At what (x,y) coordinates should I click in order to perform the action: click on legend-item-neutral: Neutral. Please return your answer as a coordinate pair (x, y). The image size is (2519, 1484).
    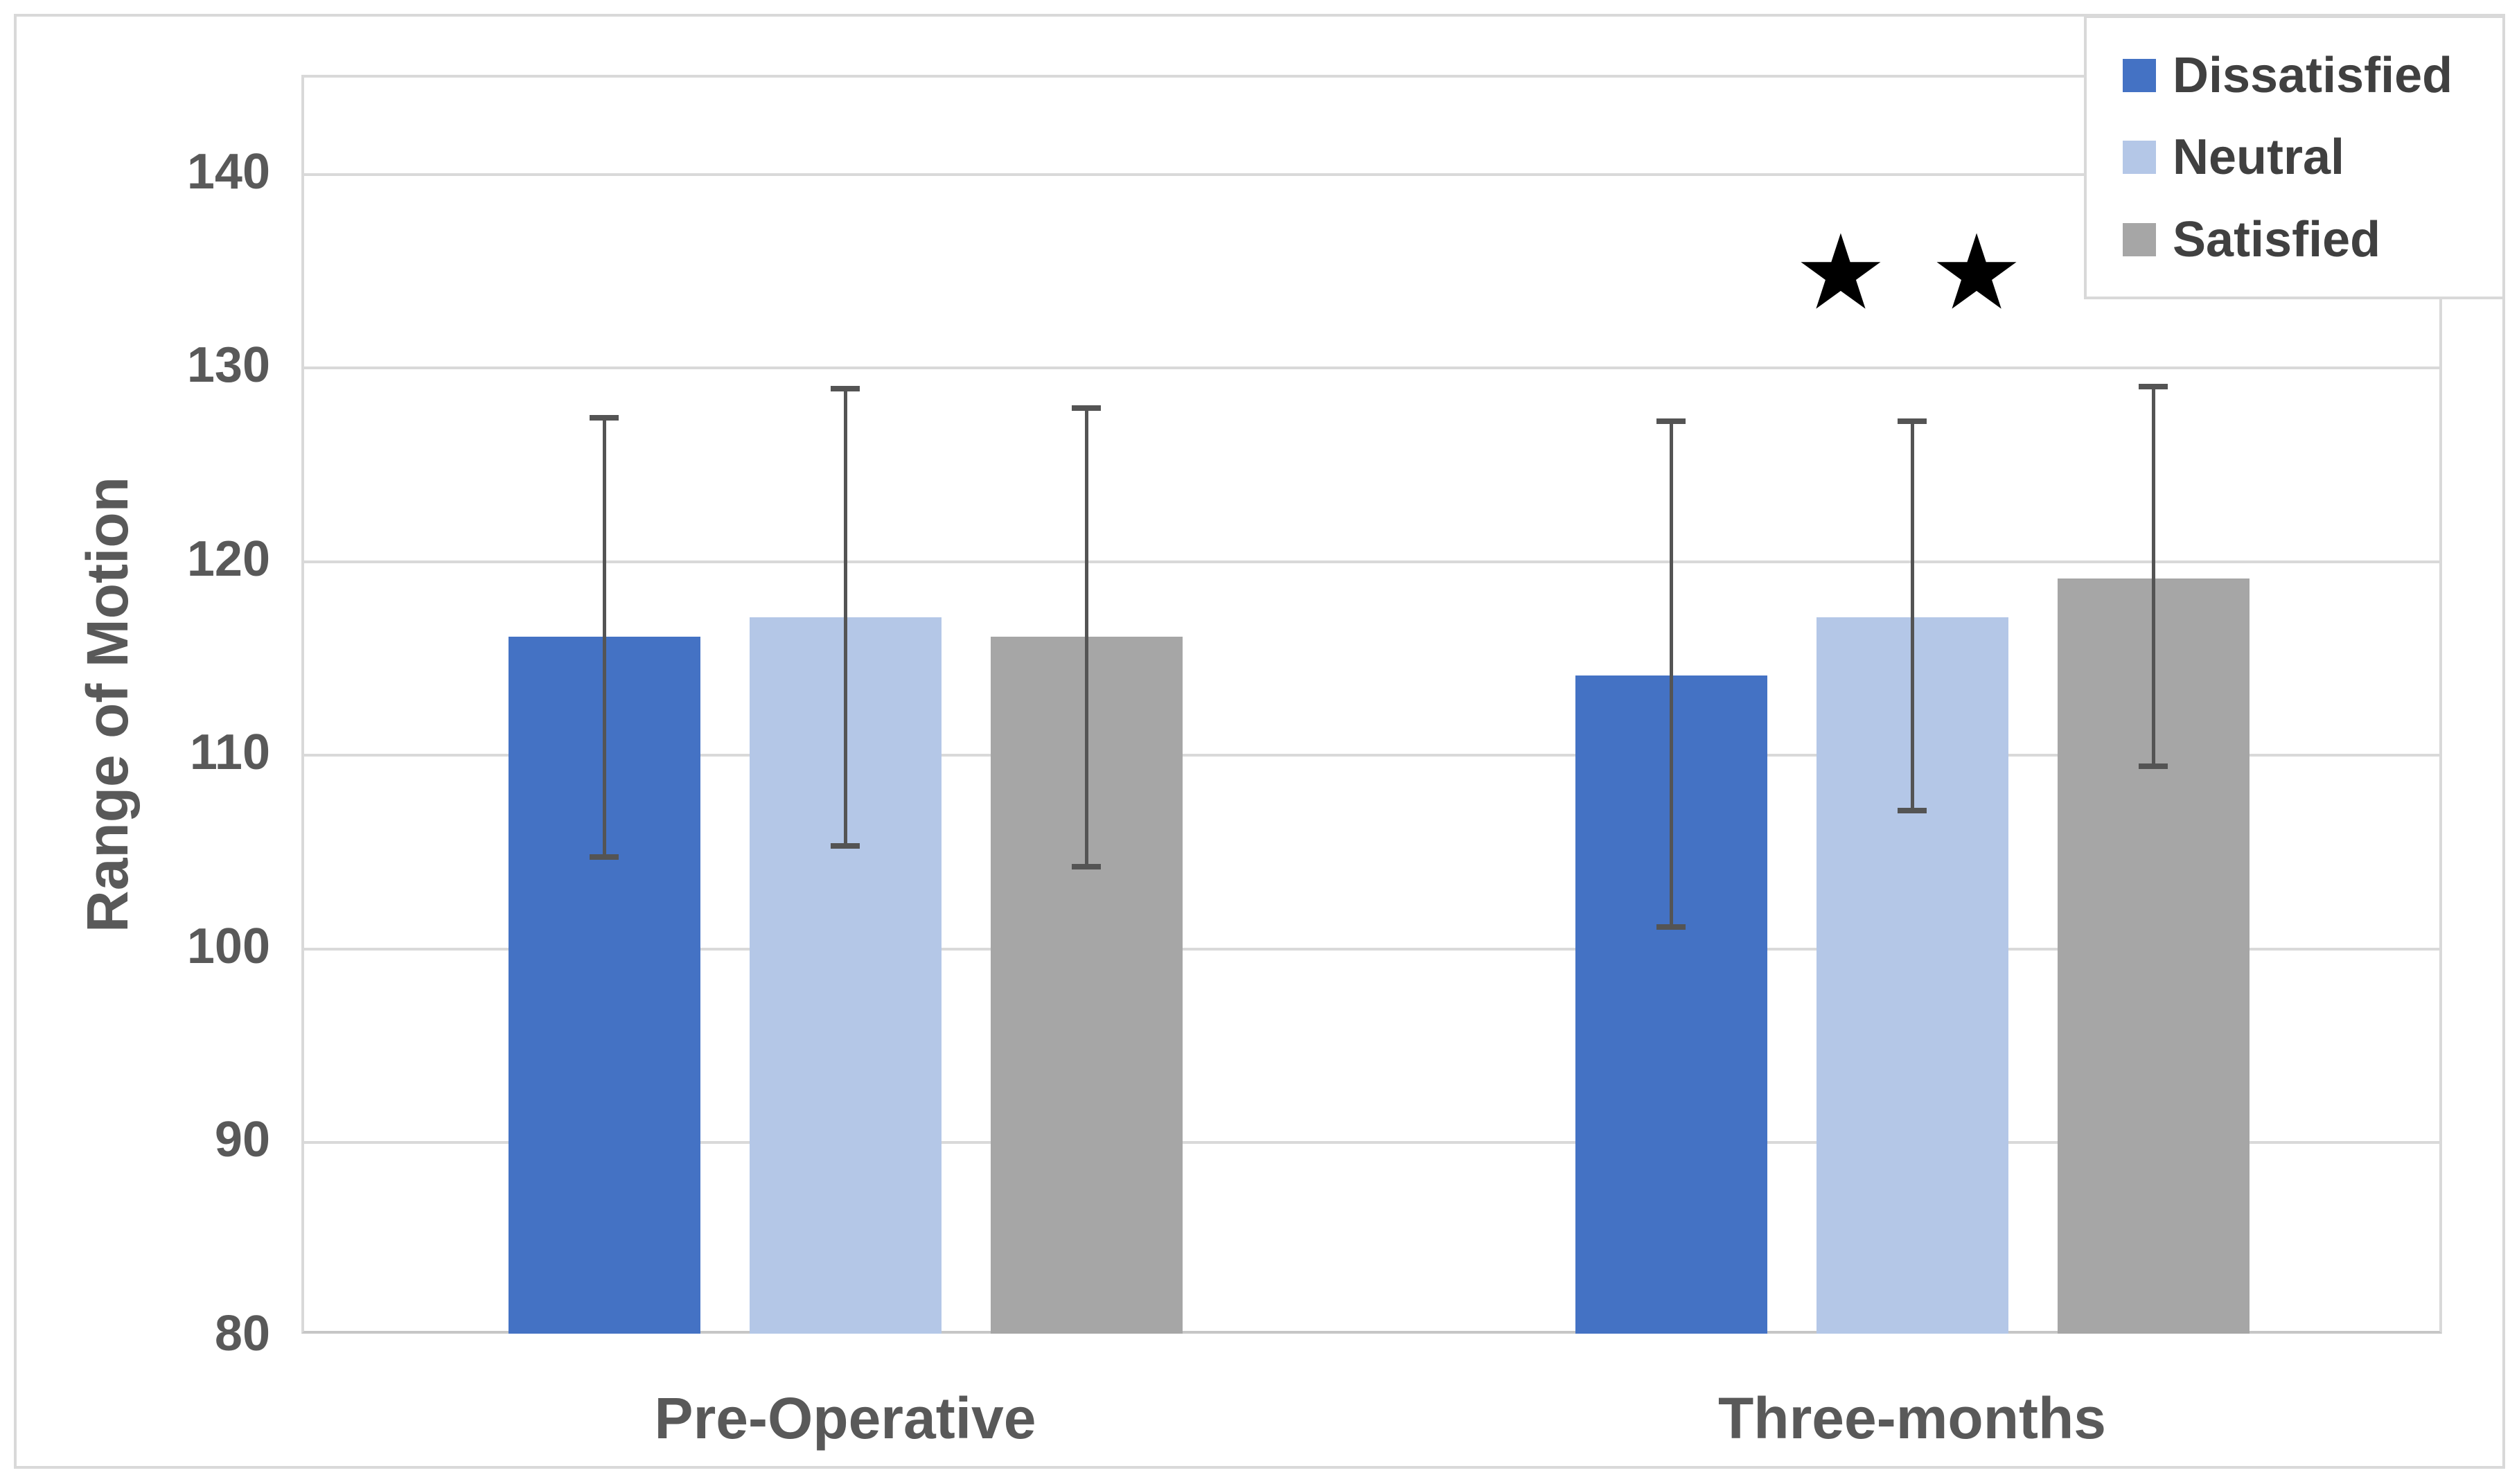
    Looking at the image, I should click on (2312, 157).